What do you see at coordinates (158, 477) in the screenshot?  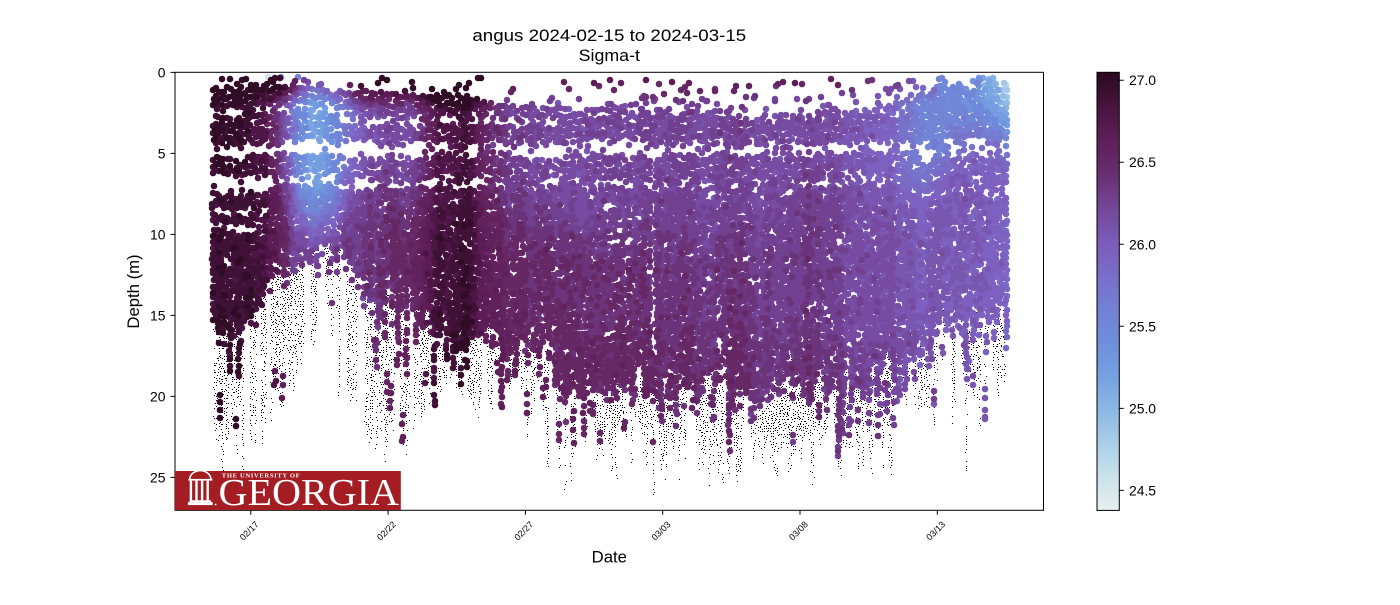 I see `svg-text: 25` at bounding box center [158, 477].